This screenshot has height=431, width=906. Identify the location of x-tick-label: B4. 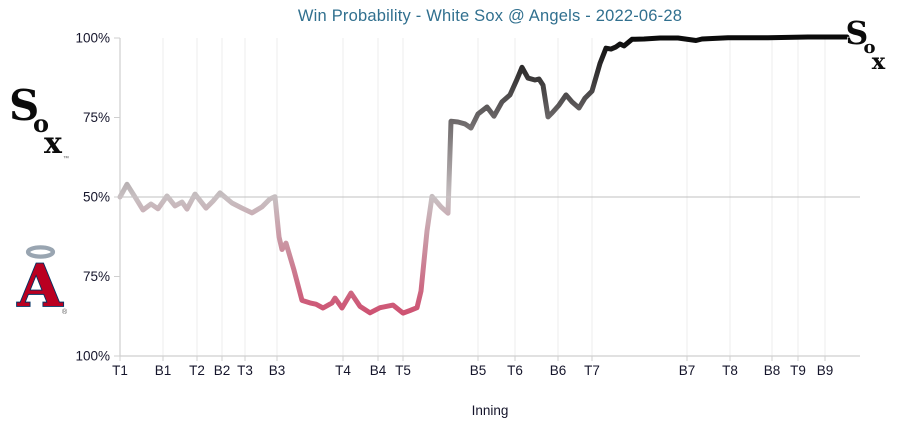
(378, 370).